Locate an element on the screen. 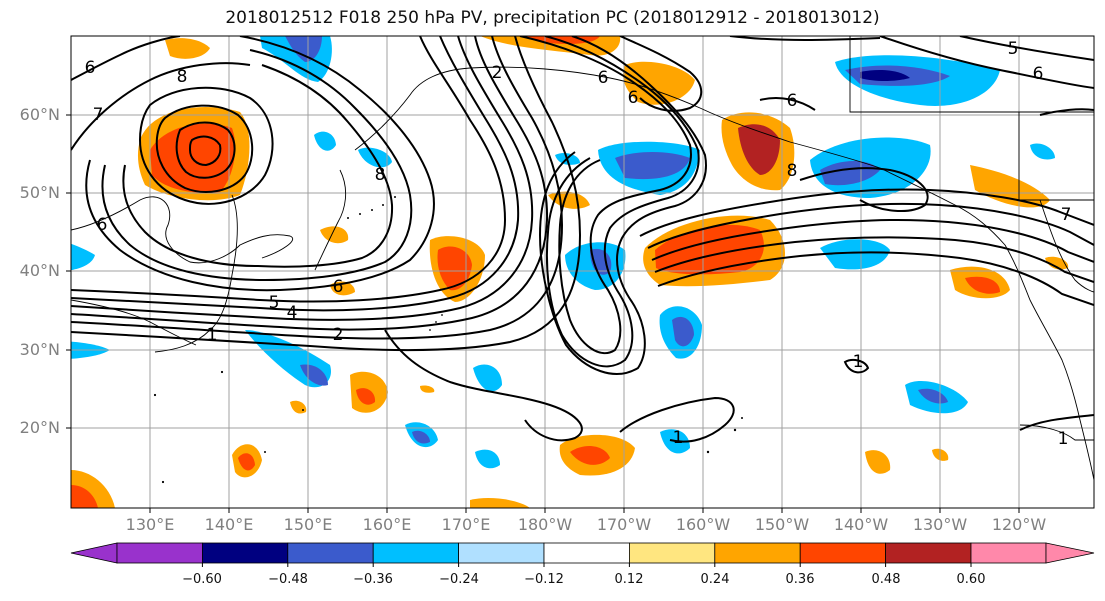  colorbar-tick-label: −0.12 is located at coordinates (544, 579).